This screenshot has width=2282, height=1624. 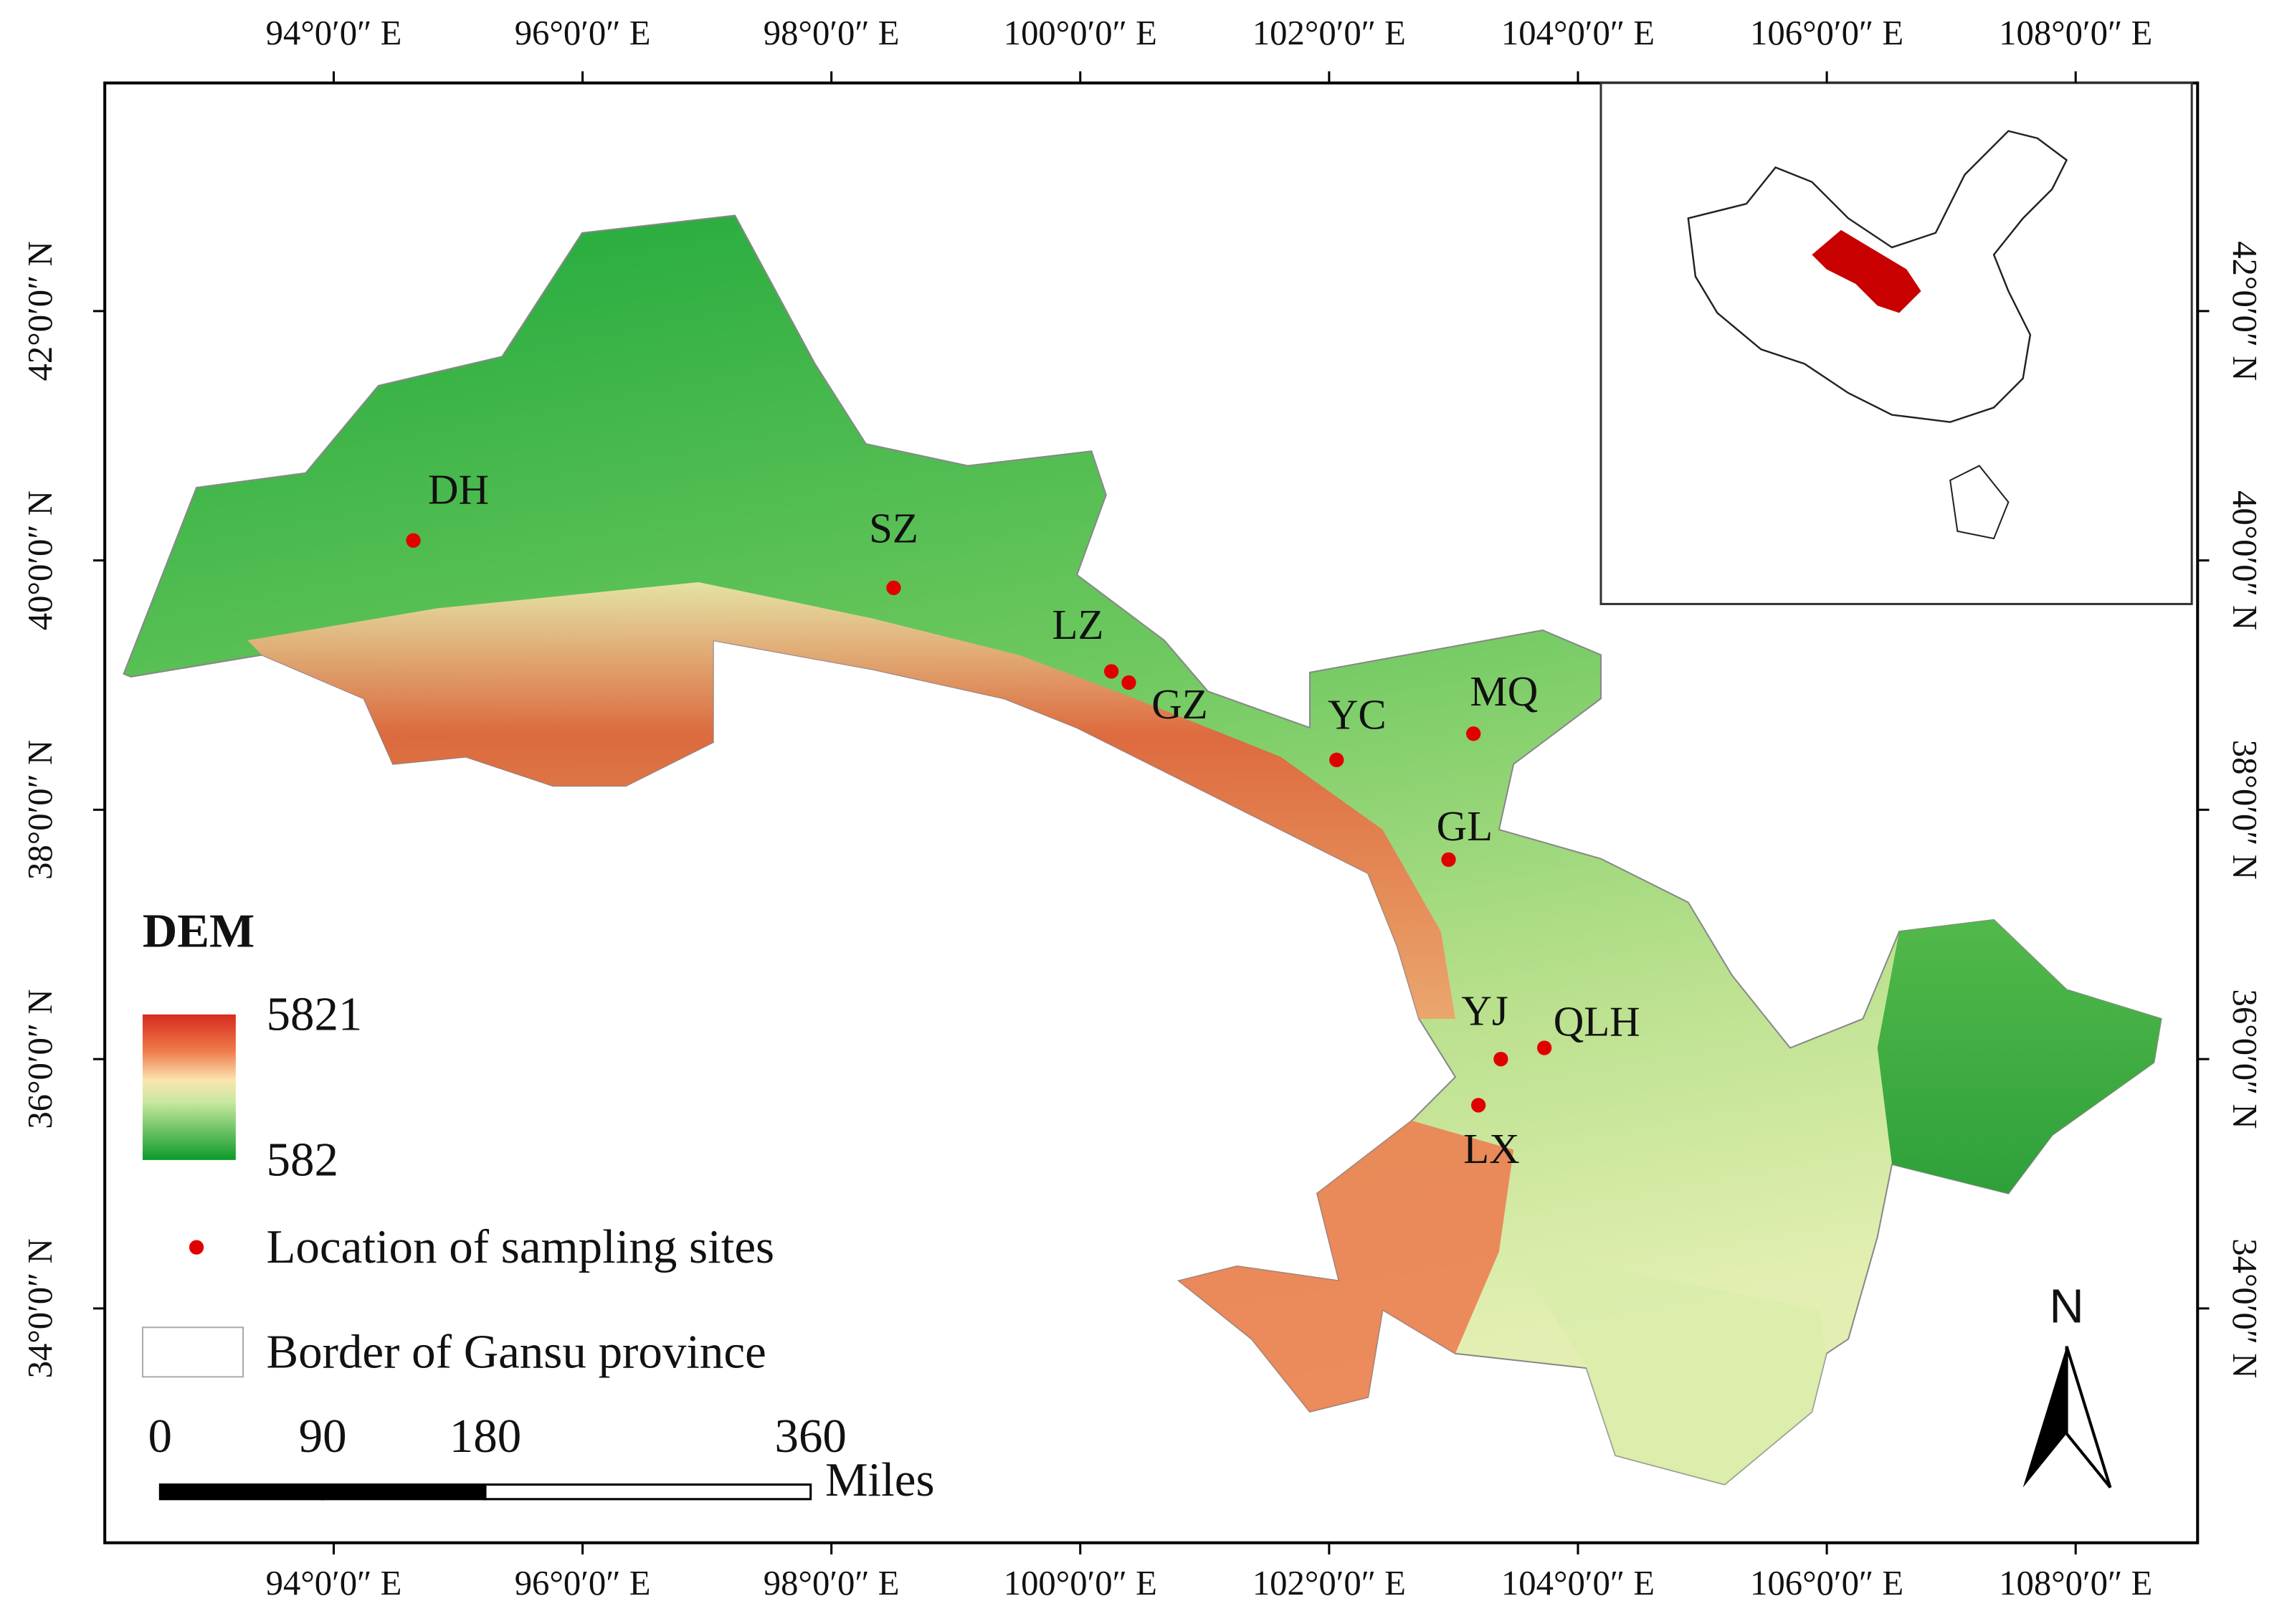 I want to click on site-label: GZ, so click(x=1179, y=704).